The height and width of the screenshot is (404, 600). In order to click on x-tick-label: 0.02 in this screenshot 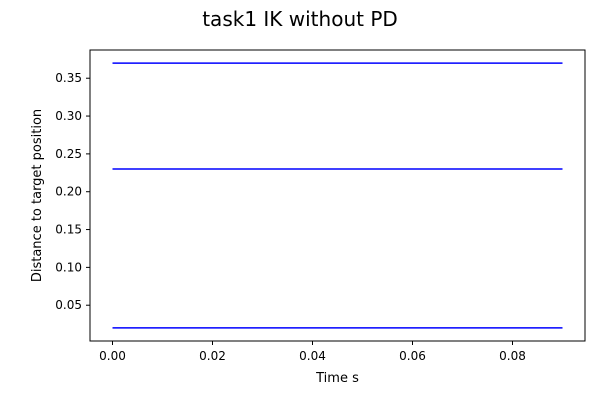, I will do `click(212, 356)`.